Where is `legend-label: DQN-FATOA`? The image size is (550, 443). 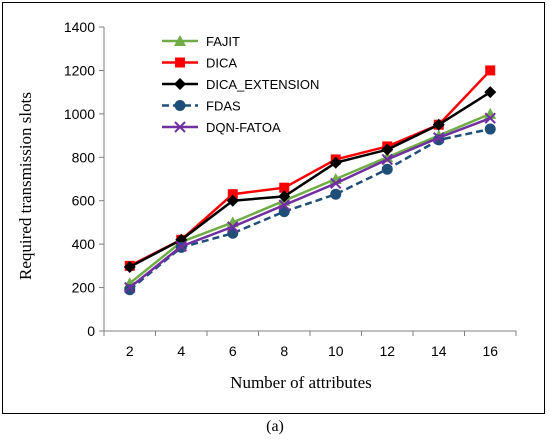
legend-label: DQN-FATOA is located at coordinates (243, 127).